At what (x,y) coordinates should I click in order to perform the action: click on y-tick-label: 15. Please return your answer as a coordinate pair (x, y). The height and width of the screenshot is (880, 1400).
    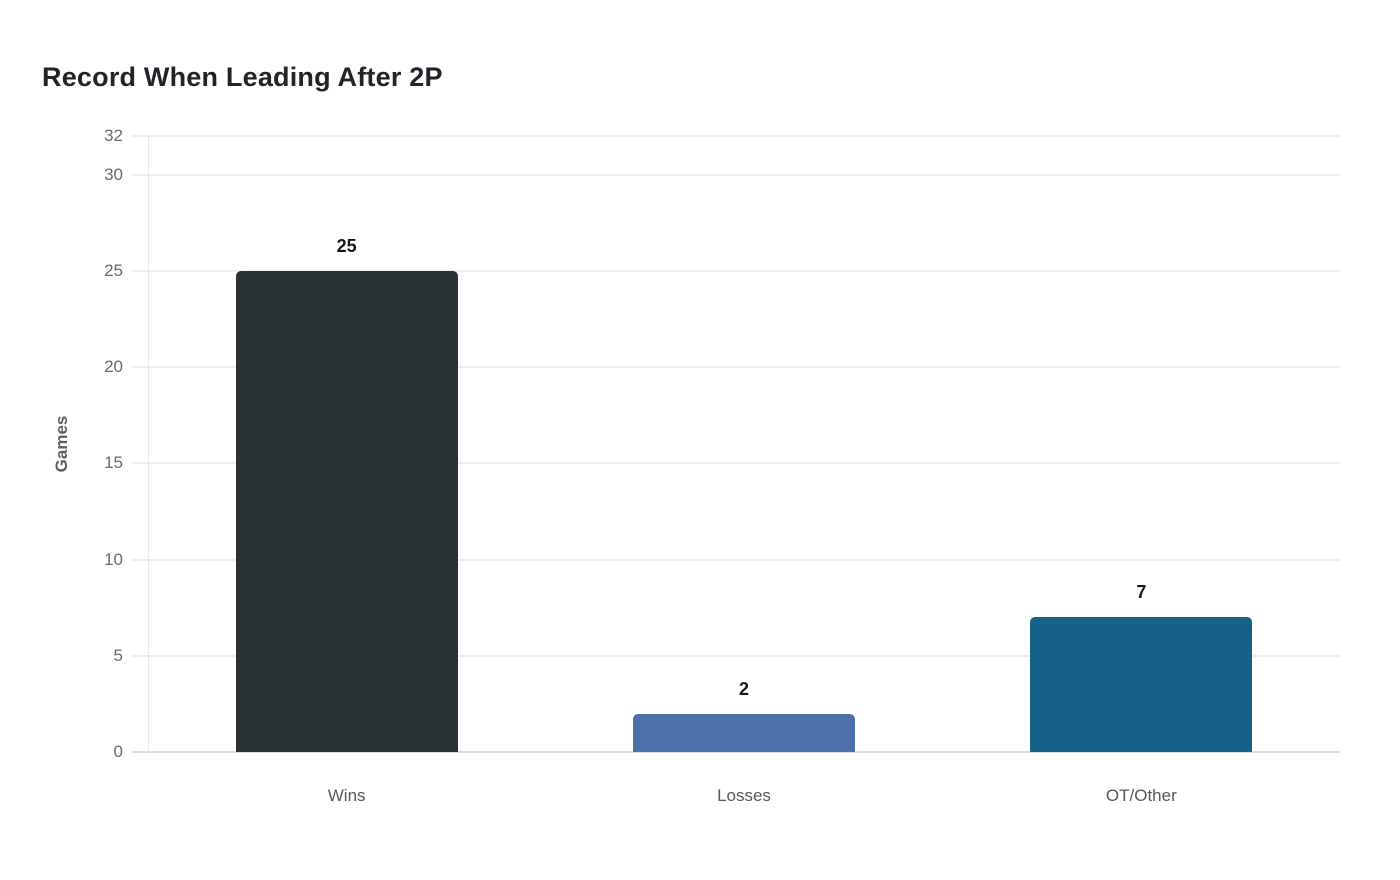
    Looking at the image, I should click on (113, 463).